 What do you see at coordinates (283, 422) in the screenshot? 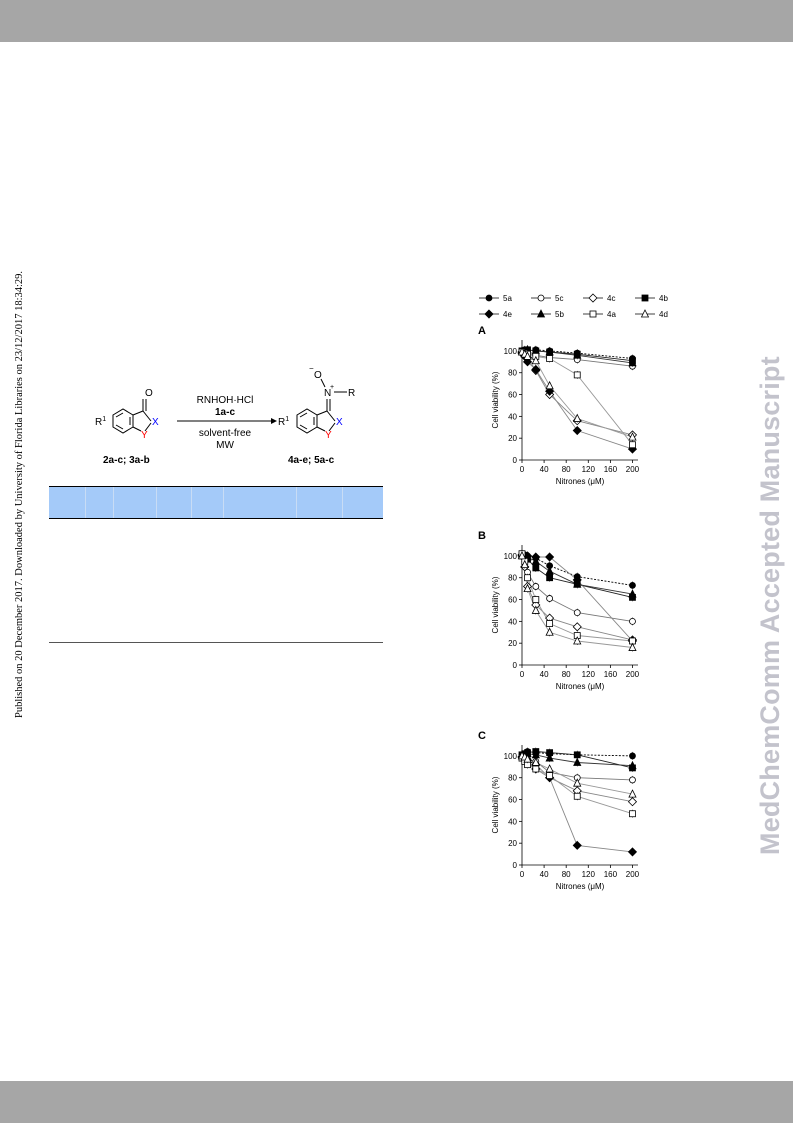
I see `product-r1-label: R1` at bounding box center [283, 422].